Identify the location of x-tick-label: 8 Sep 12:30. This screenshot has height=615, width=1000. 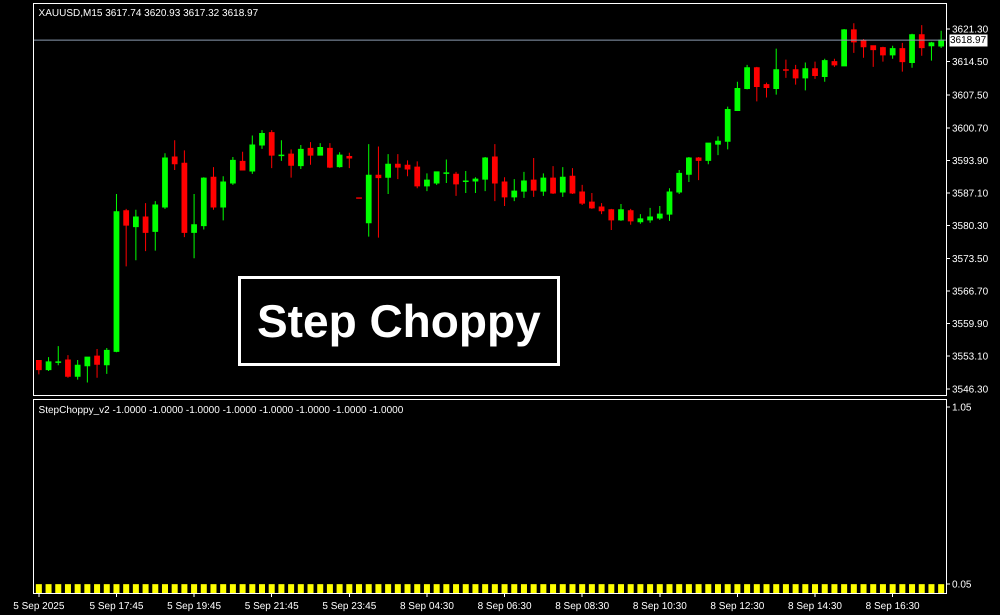
(737, 606).